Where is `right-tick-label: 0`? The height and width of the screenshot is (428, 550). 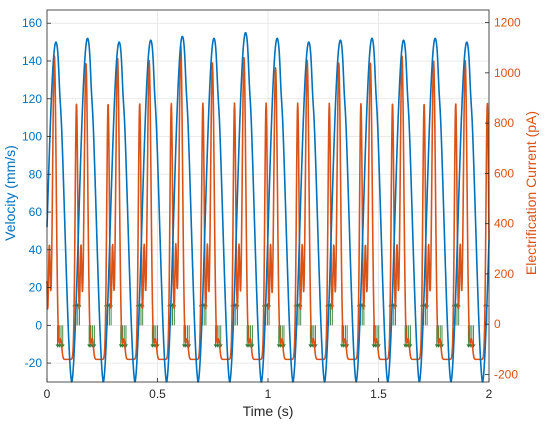 right-tick-label: 0 is located at coordinates (497, 324).